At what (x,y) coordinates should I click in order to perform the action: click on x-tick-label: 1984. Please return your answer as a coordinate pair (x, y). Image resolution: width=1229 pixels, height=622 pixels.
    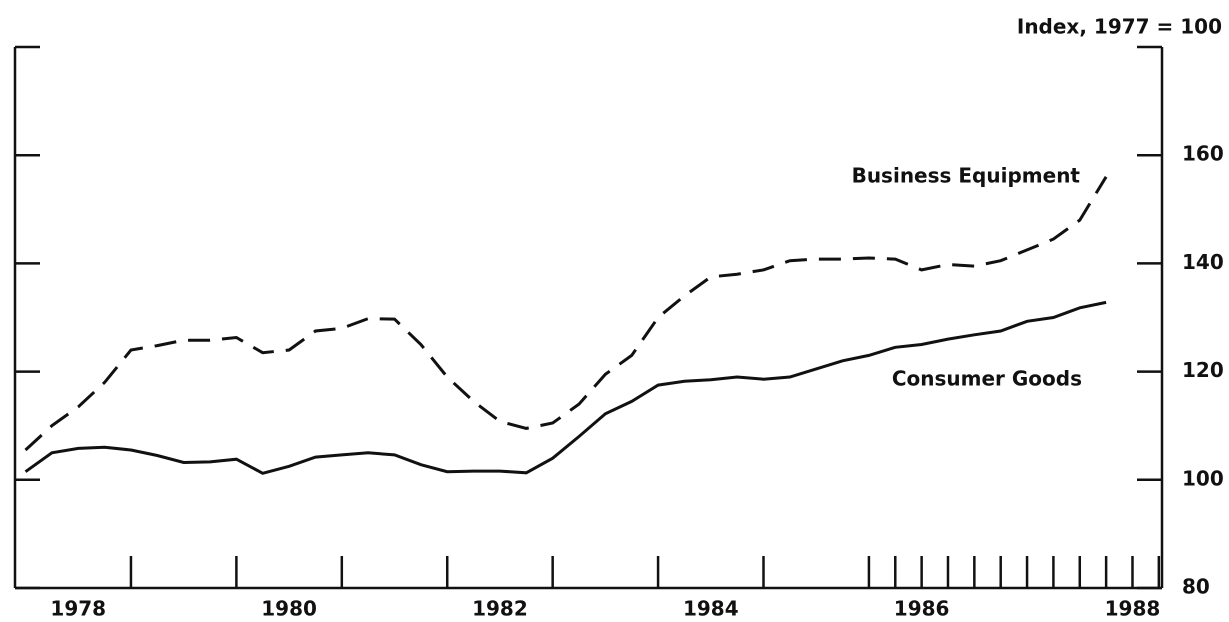
    Looking at the image, I should click on (711, 609).